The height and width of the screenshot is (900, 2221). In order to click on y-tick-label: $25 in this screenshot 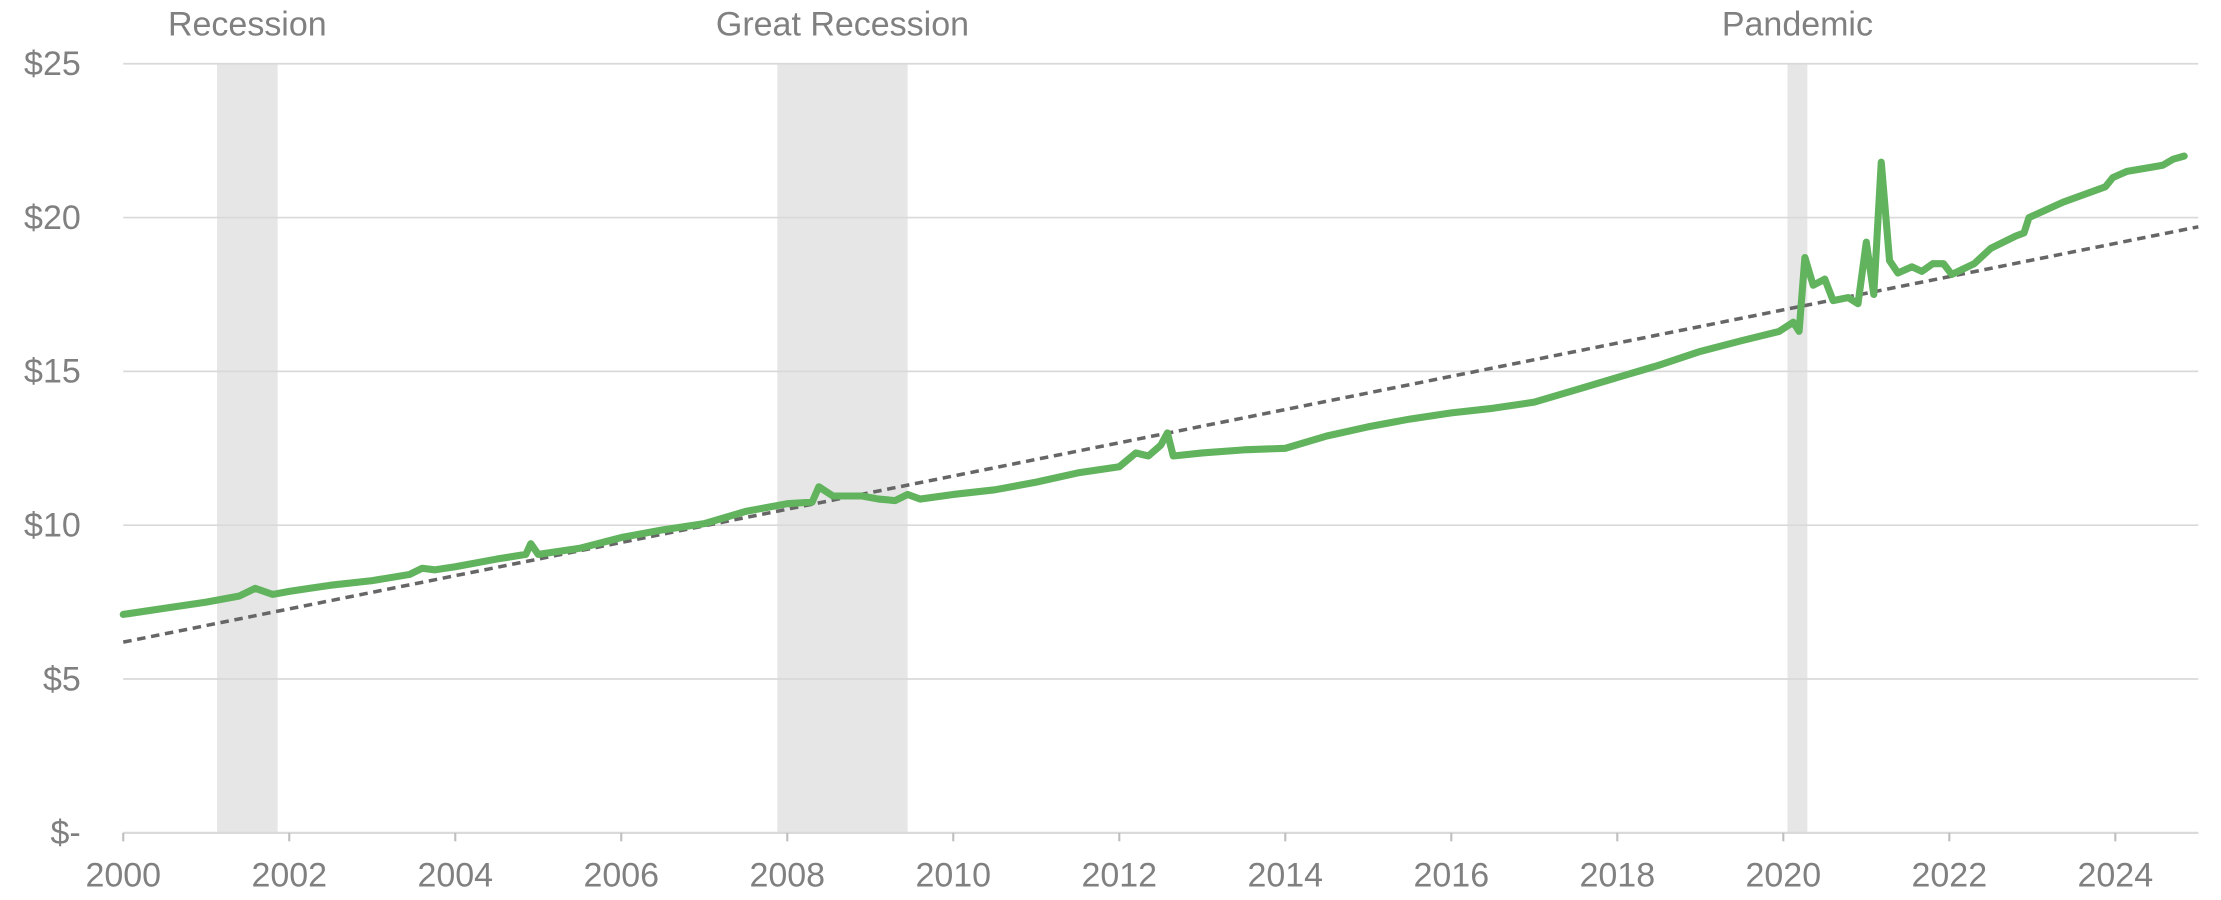, I will do `click(52, 64)`.